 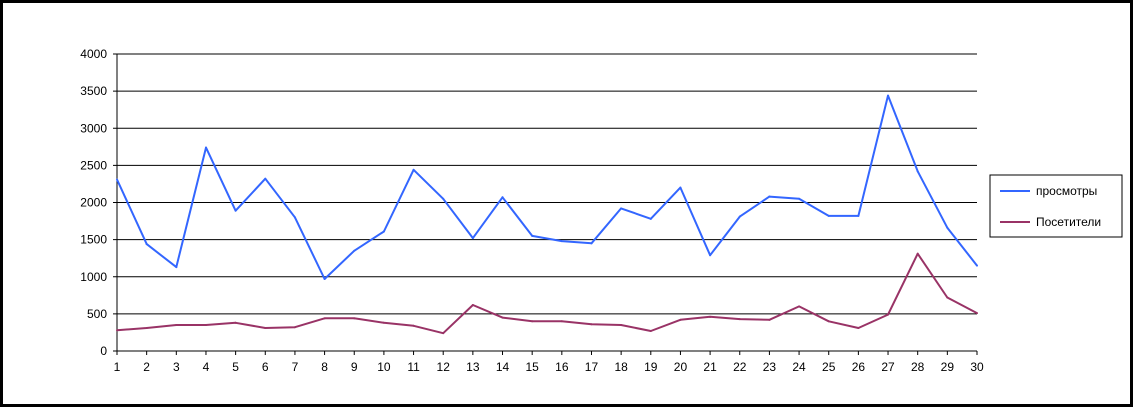 What do you see at coordinates (532, 367) in the screenshot?
I see `x-tick-label: 15` at bounding box center [532, 367].